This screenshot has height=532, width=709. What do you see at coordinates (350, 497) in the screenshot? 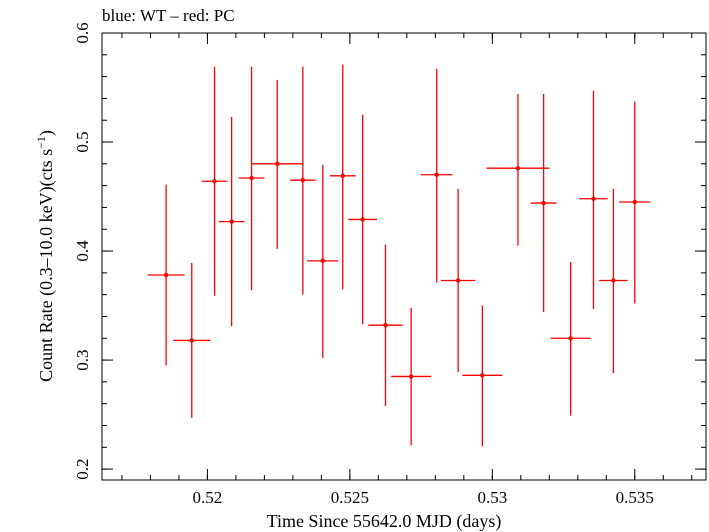
I see `x-tick-label: 0.525` at bounding box center [350, 497].